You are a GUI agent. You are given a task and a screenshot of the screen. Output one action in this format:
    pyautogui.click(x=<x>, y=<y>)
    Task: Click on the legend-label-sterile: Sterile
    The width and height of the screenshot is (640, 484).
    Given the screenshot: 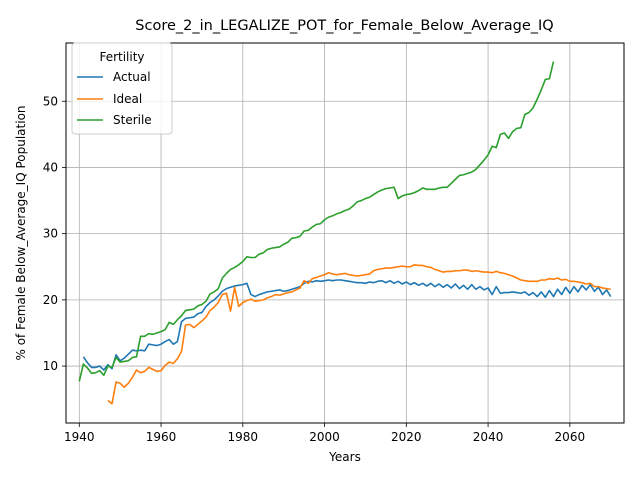 What is the action you would take?
    pyautogui.click(x=132, y=120)
    